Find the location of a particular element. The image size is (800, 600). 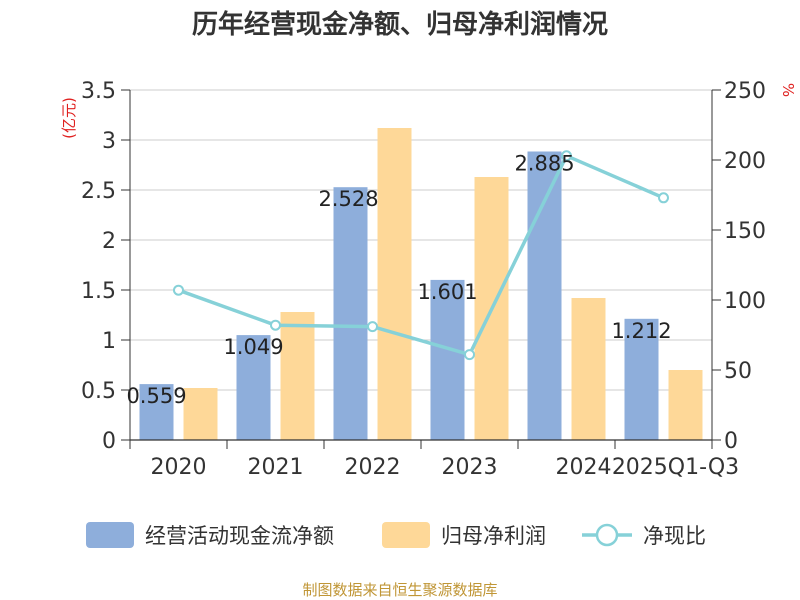

left-tick-label: 2.5 is located at coordinates (98, 191).